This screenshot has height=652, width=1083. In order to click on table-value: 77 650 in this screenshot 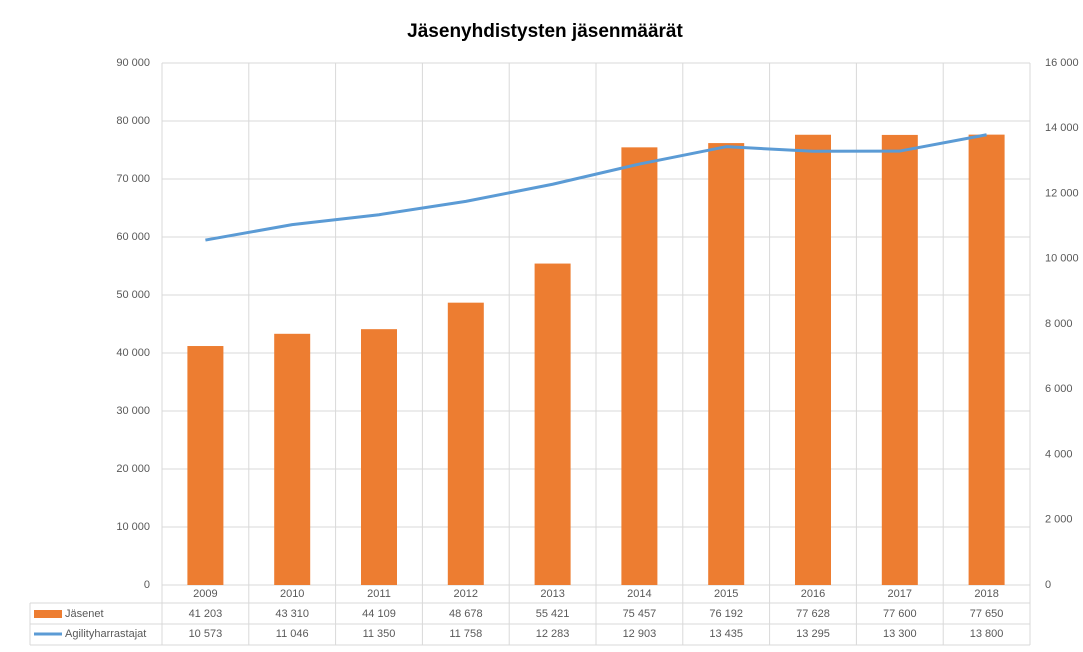, I will do `click(987, 614)`.